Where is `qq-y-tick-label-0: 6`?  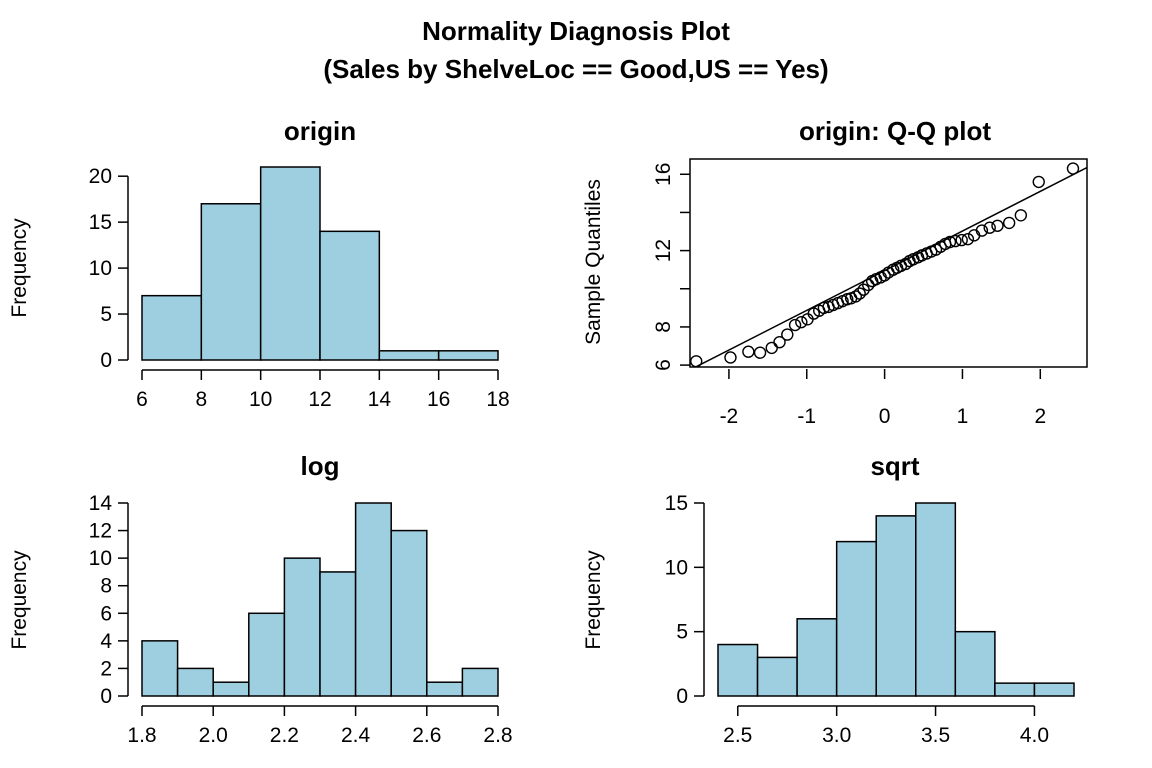 qq-y-tick-label-0: 6 is located at coordinates (663, 365).